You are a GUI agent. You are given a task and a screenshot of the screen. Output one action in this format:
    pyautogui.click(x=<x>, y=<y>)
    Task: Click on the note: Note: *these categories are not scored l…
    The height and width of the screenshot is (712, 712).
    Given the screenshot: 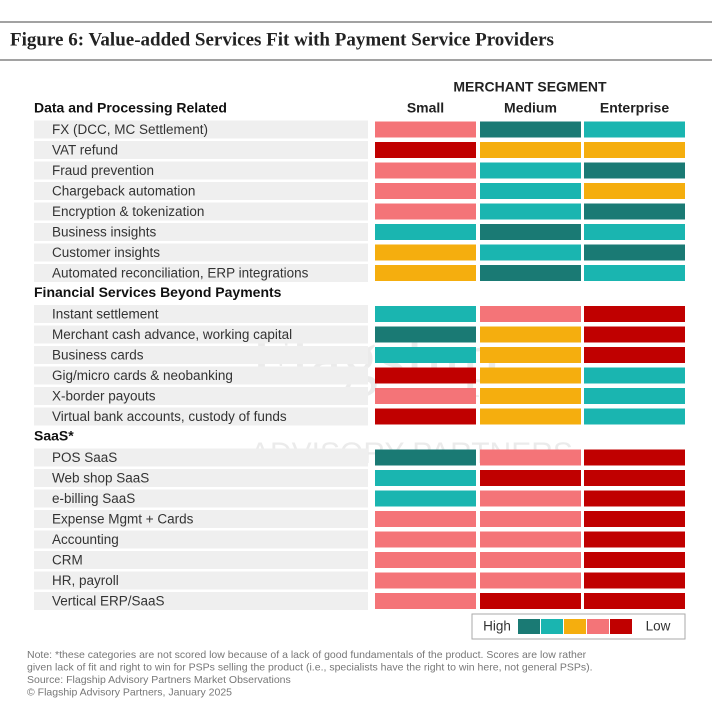 What is the action you would take?
    pyautogui.click(x=307, y=655)
    